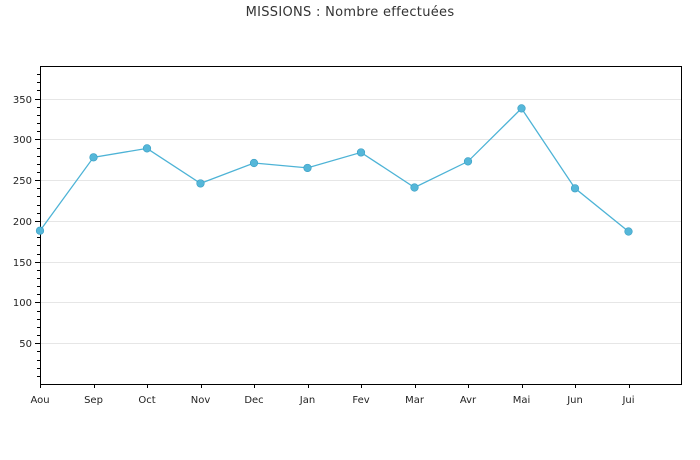  Describe the element at coordinates (360, 400) in the screenshot. I see `x-tick-label: Fev` at that location.